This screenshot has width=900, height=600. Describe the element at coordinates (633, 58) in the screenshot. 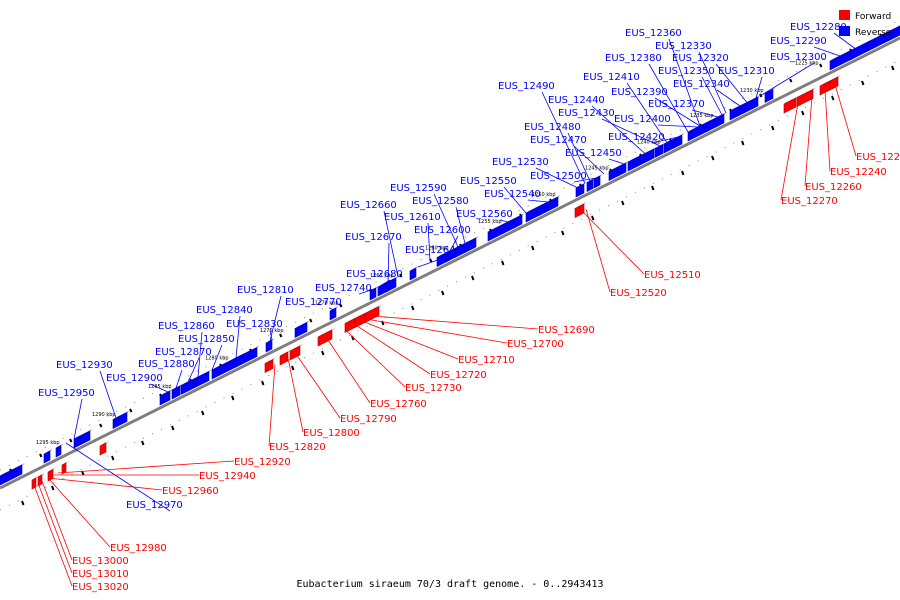

I see `reverse-gene-label: EUS_12380` at that location.